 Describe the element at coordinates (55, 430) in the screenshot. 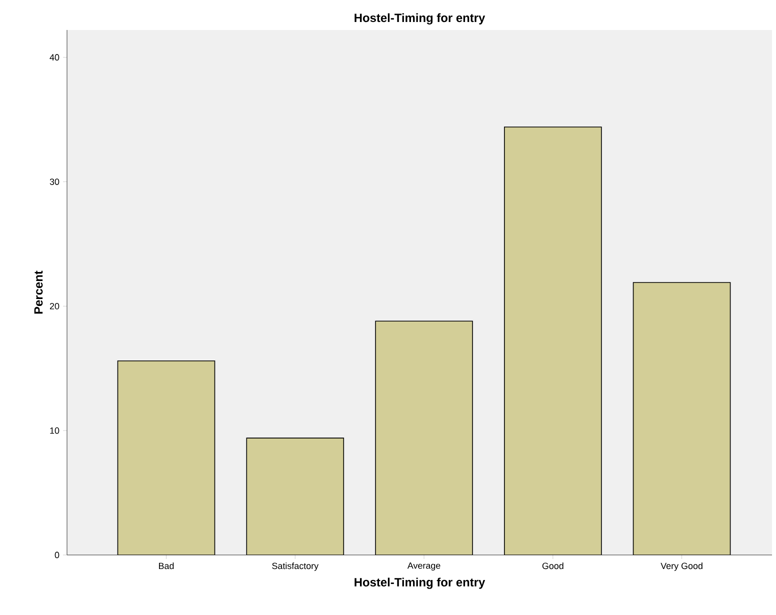

I see `y-tick-label: 10` at that location.